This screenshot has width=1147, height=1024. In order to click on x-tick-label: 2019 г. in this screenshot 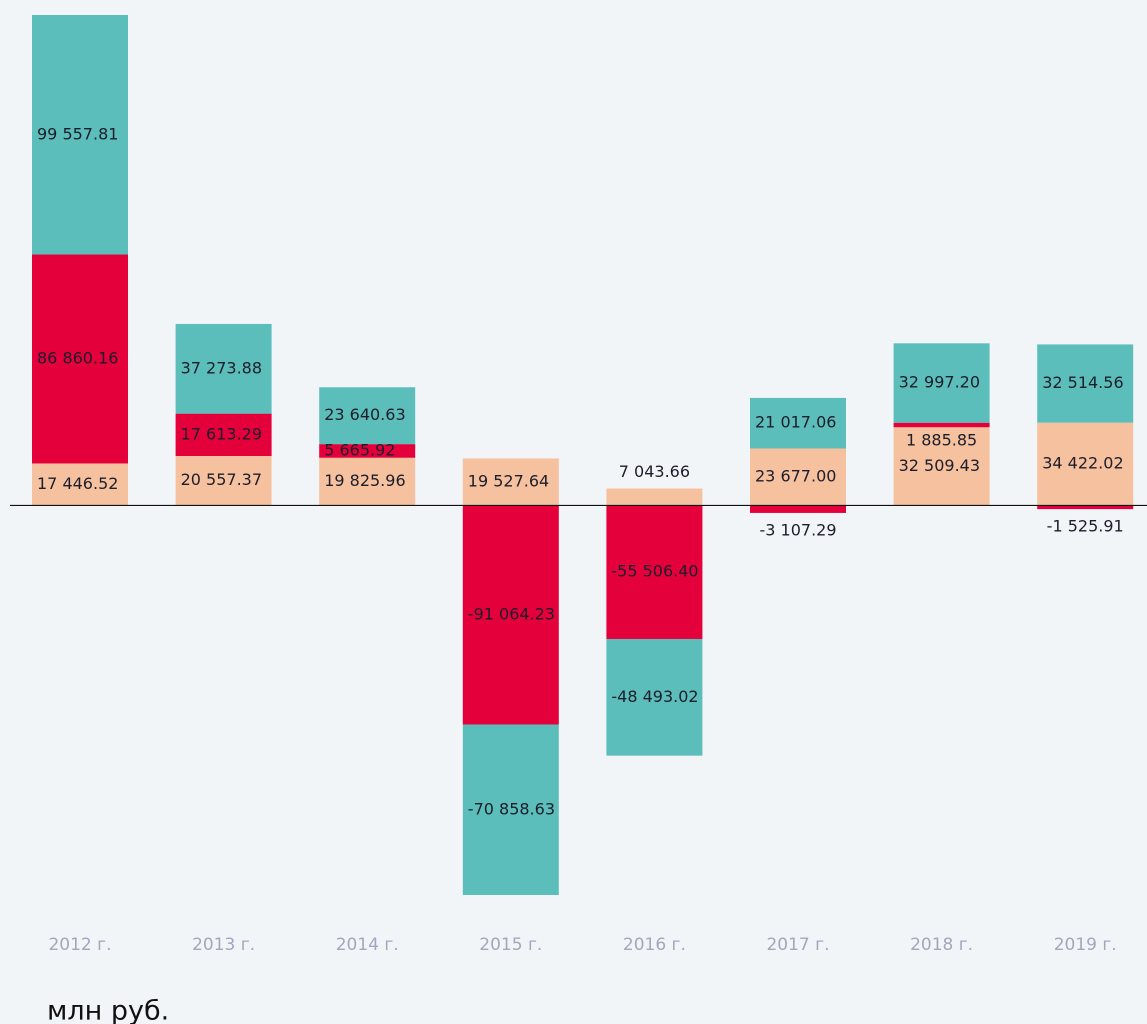, I will do `click(1085, 945)`.